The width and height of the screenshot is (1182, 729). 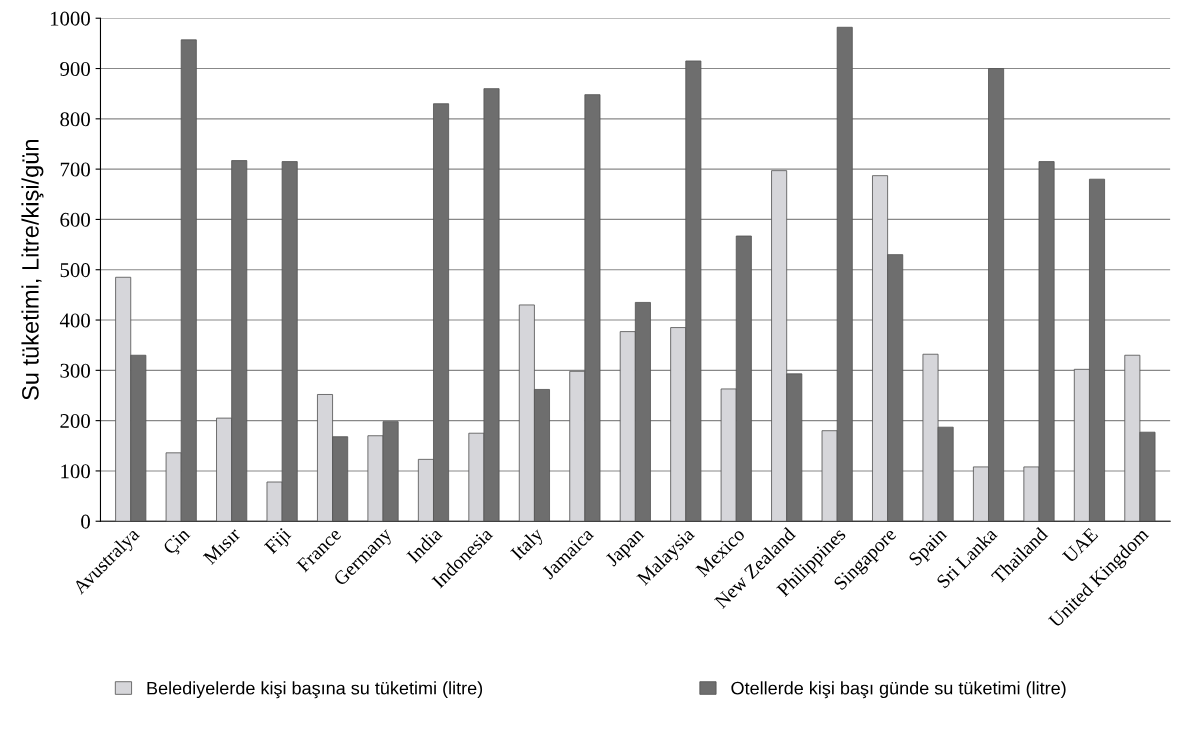 What do you see at coordinates (85, 521) in the screenshot?
I see `y-tick-label: 0` at bounding box center [85, 521].